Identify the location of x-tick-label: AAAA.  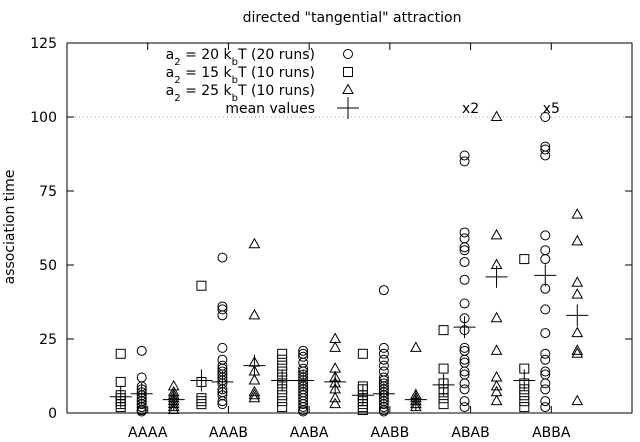
(148, 433).